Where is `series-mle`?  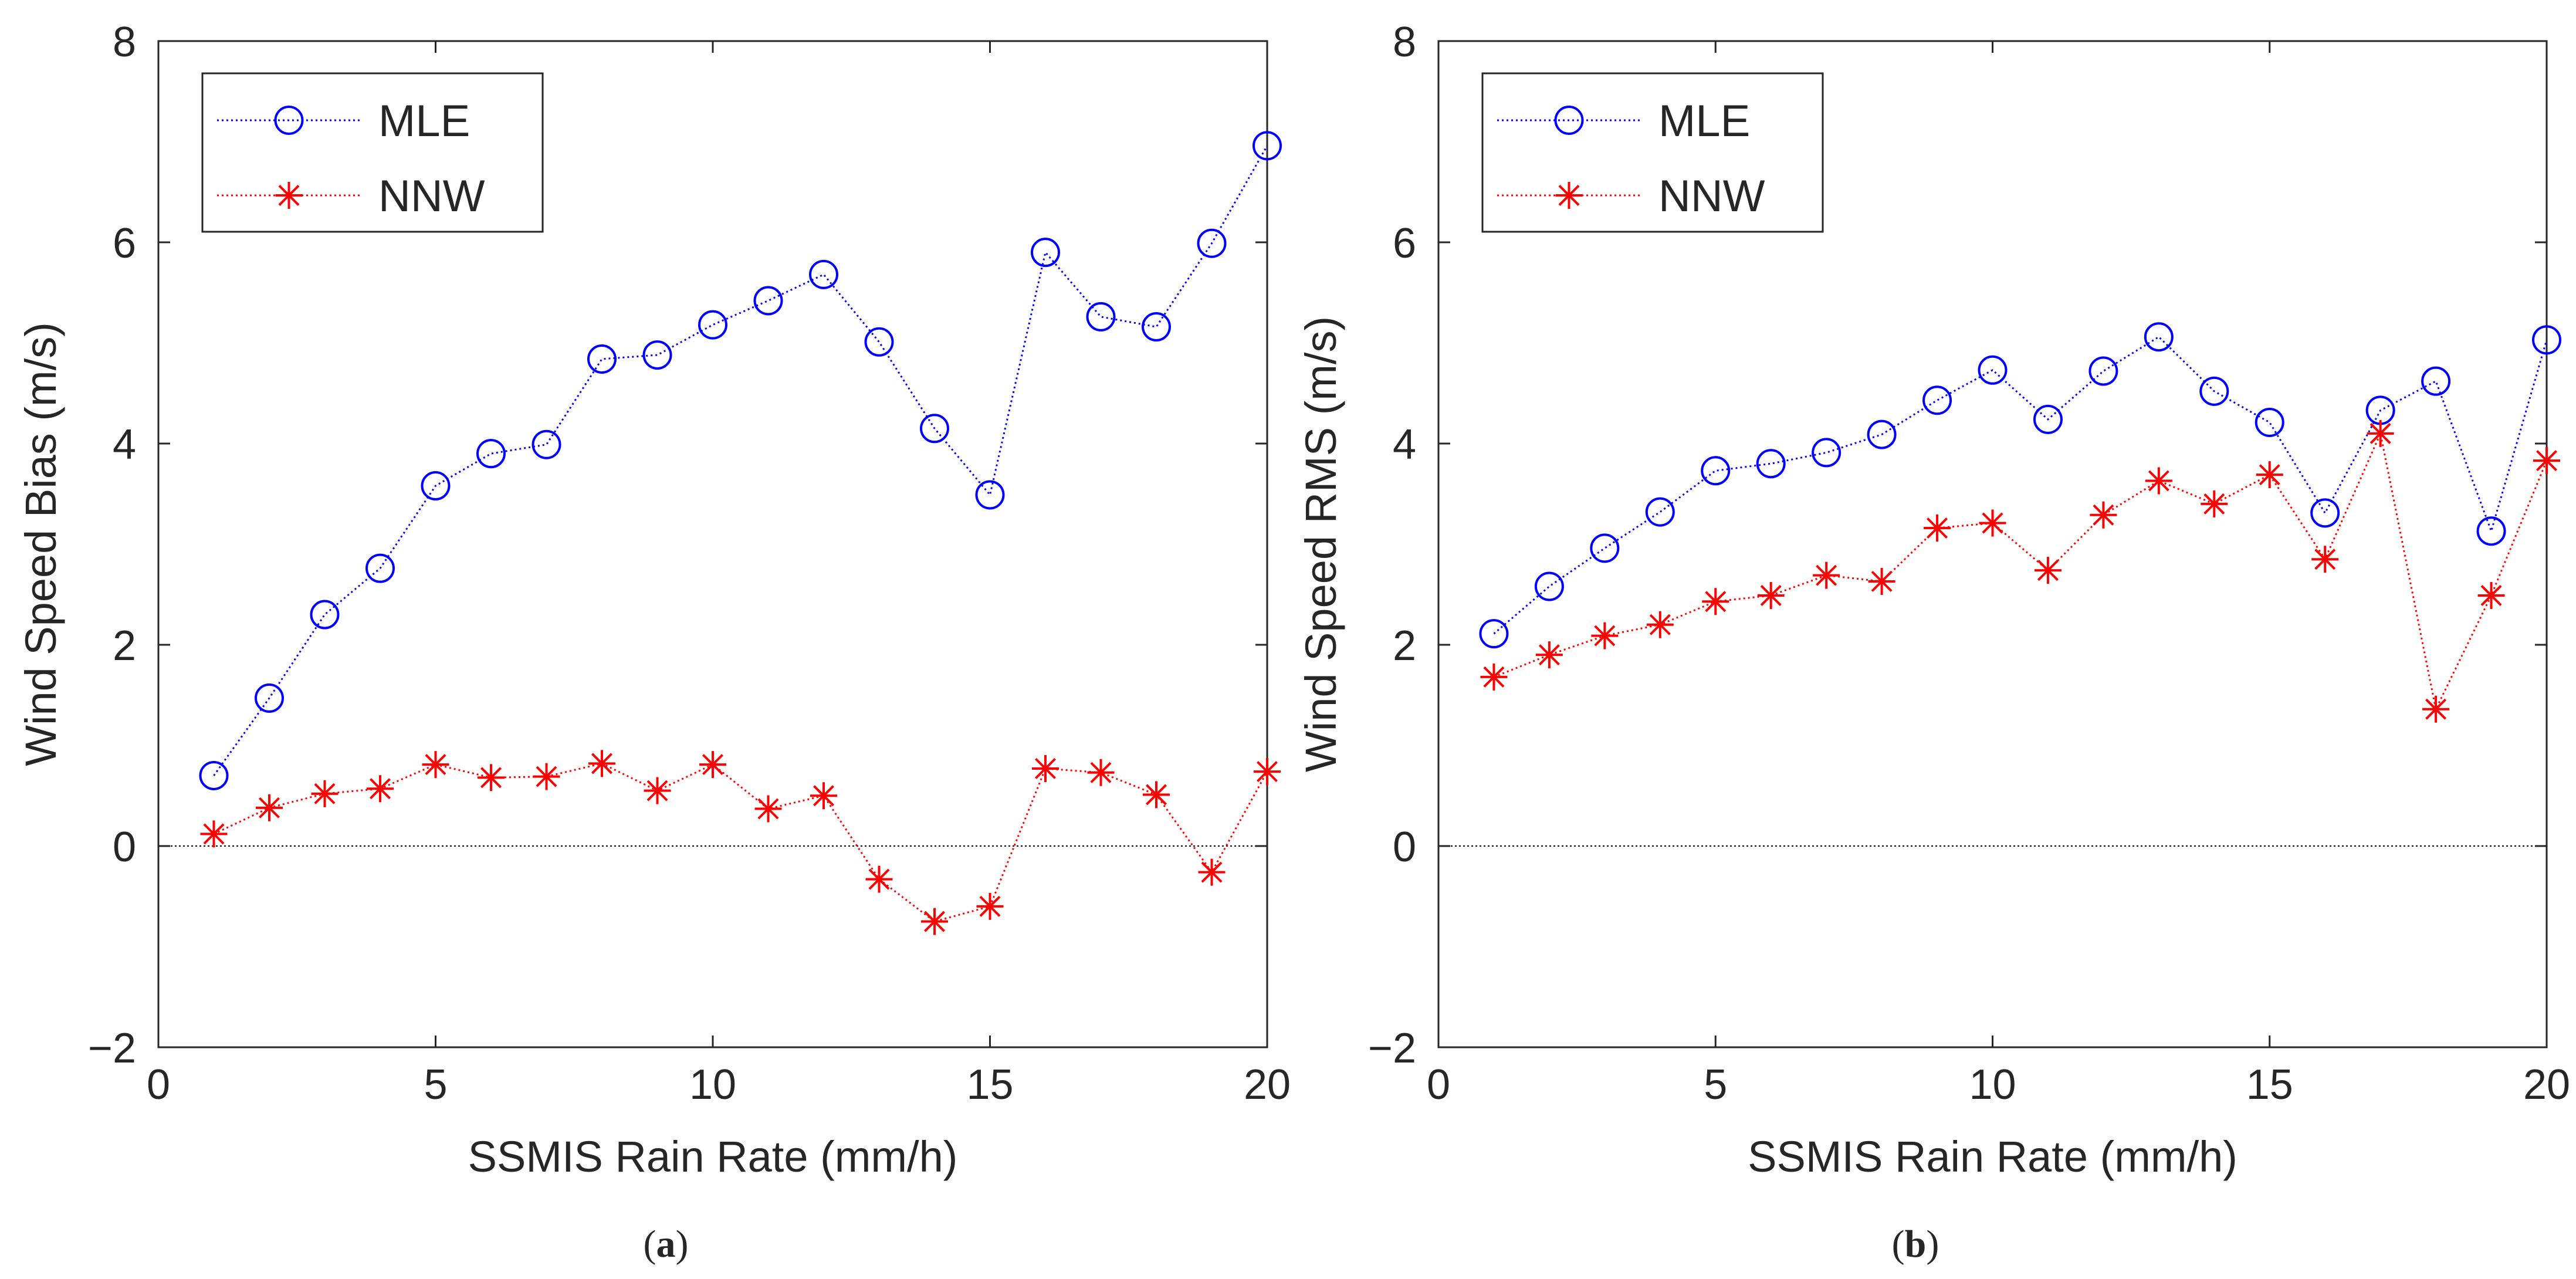 series-mle is located at coordinates (2020, 486).